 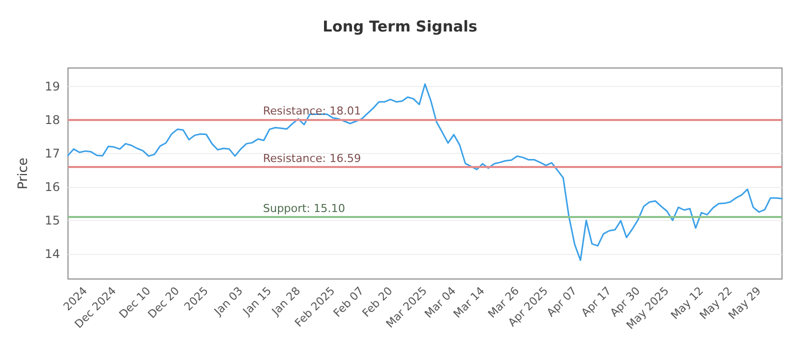 What do you see at coordinates (52, 119) in the screenshot?
I see `y-tick-label: 18` at bounding box center [52, 119].